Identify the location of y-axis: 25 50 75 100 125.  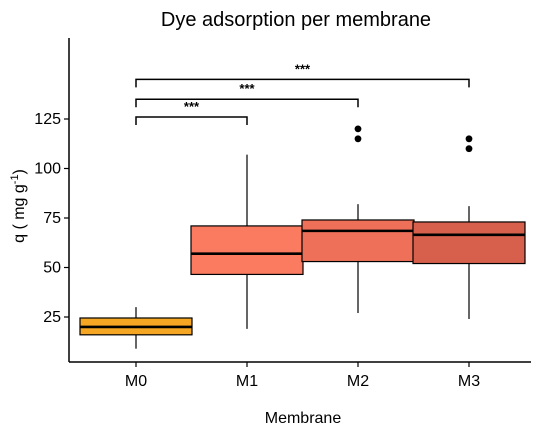
(51, 218).